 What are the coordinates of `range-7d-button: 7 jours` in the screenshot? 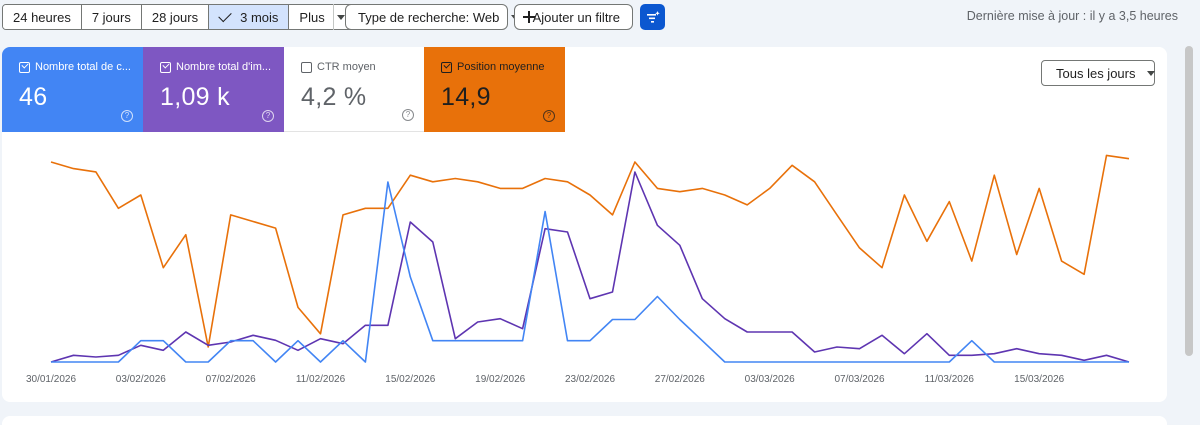 It's located at (111, 17).